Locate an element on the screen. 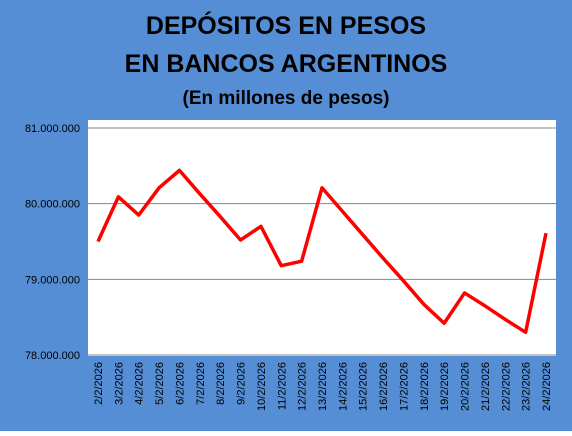 Image resolution: width=572 pixels, height=436 pixels. y-tick-label: 79.000.000 is located at coordinates (52, 280).